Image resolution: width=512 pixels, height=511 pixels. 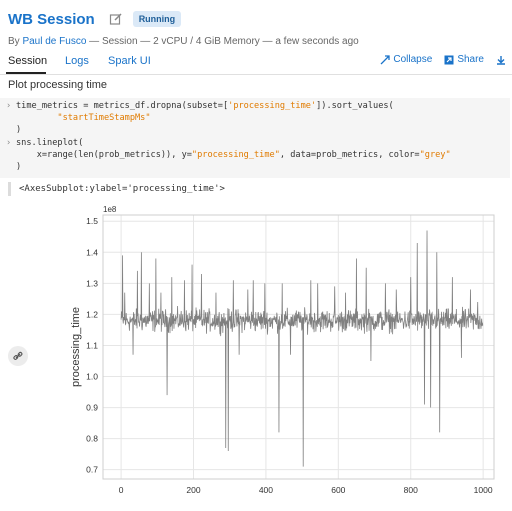 I want to click on share-label: Share, so click(x=470, y=59).